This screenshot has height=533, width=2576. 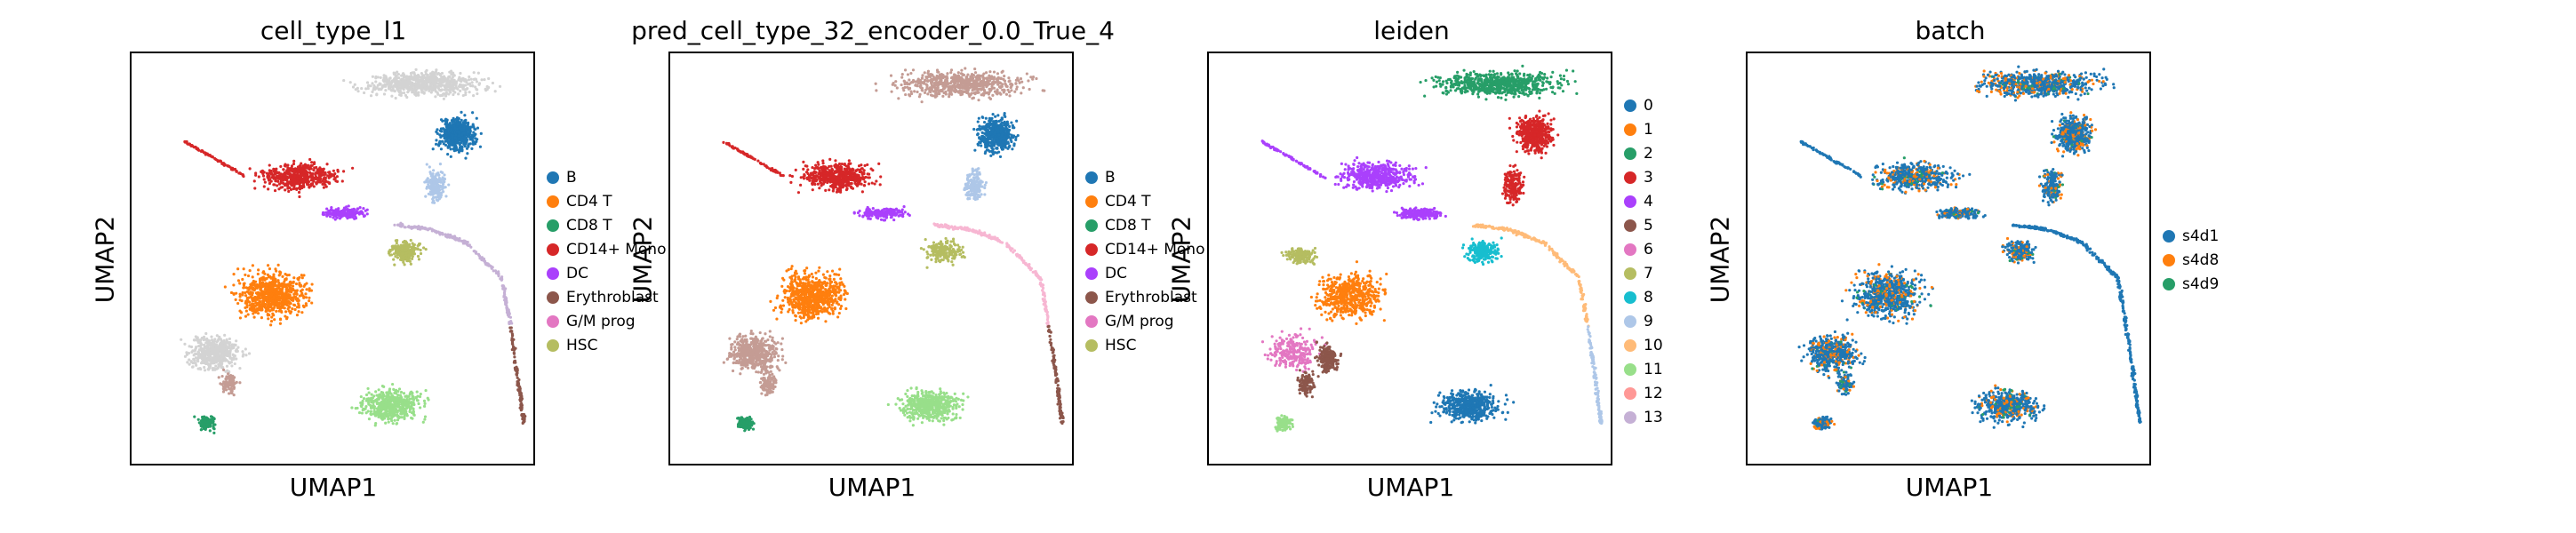 I want to click on legend-item: 2, so click(x=1643, y=153).